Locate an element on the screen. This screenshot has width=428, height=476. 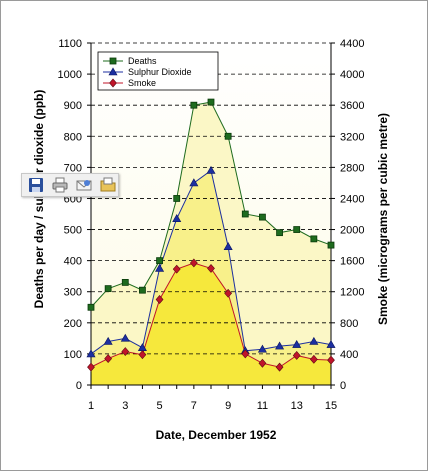
right-tick-label: 1600 is located at coordinates (352, 262).